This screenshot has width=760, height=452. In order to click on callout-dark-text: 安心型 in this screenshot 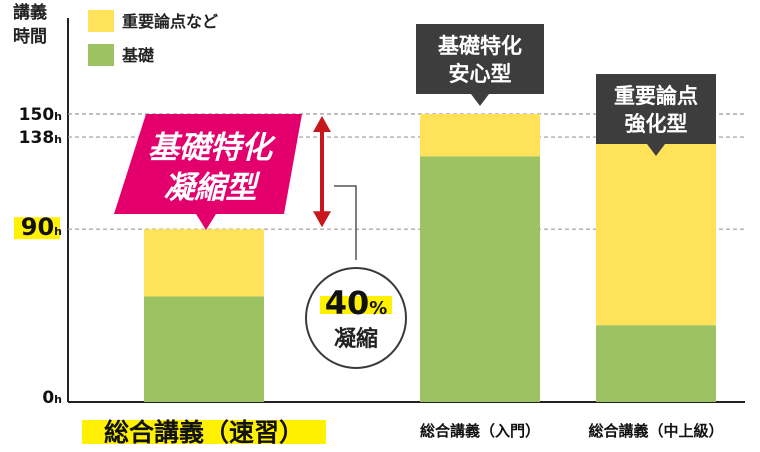, I will do `click(480, 74)`.